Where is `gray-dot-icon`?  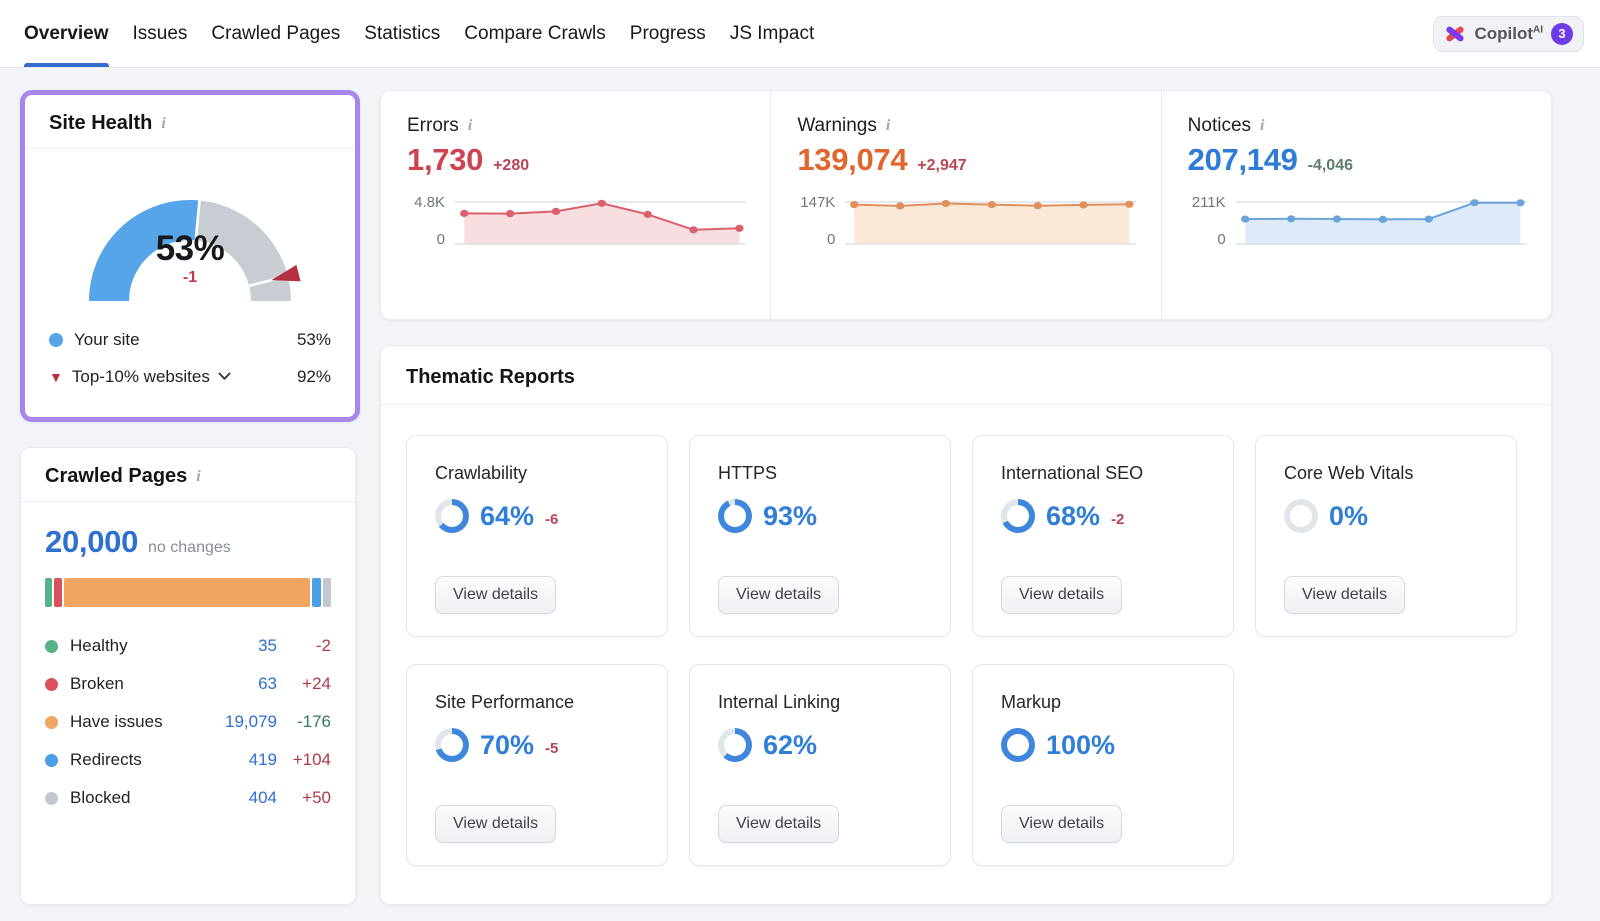 gray-dot-icon is located at coordinates (51, 798).